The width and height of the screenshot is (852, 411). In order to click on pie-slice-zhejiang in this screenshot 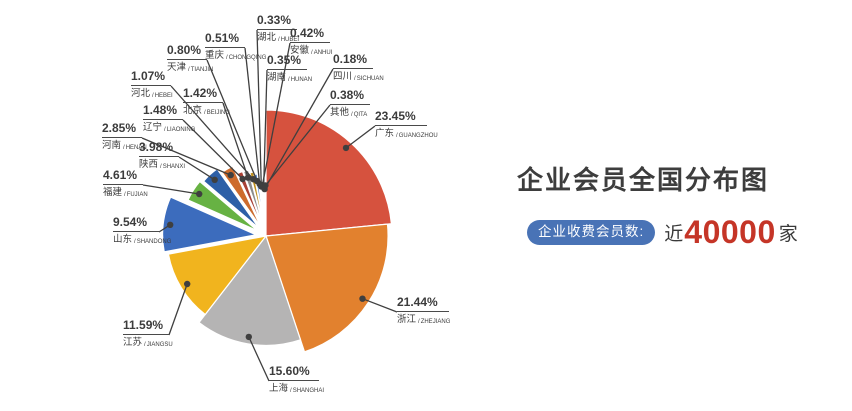, I will do `click(327, 288)`.